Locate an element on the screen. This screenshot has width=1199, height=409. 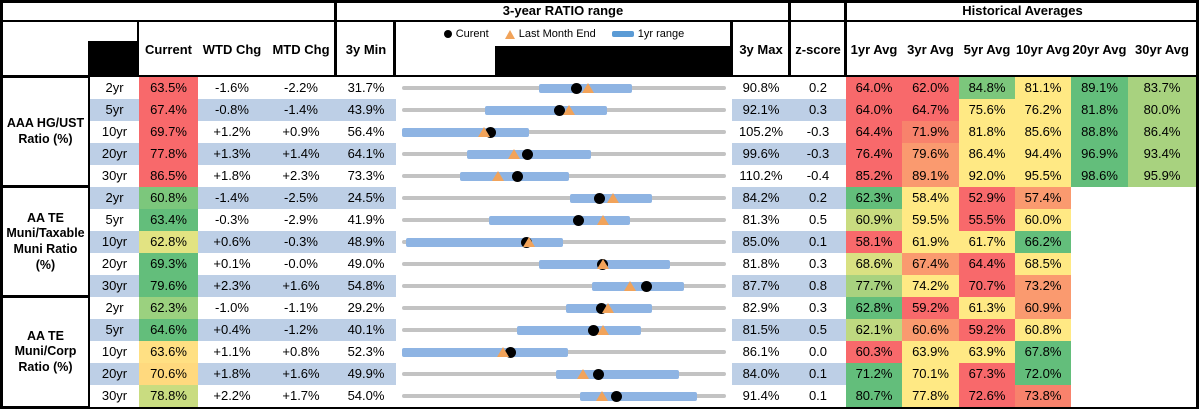
mtd-chg-cell: -0.0% is located at coordinates (301, 264).